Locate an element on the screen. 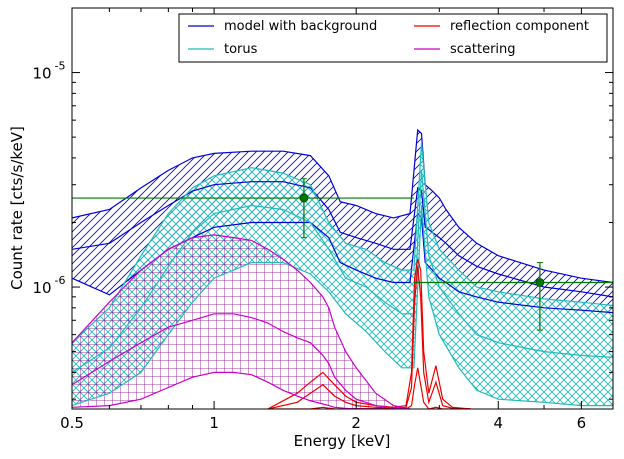 The height and width of the screenshot is (459, 624). legend-label-model-with-background: model with background is located at coordinates (300, 26).